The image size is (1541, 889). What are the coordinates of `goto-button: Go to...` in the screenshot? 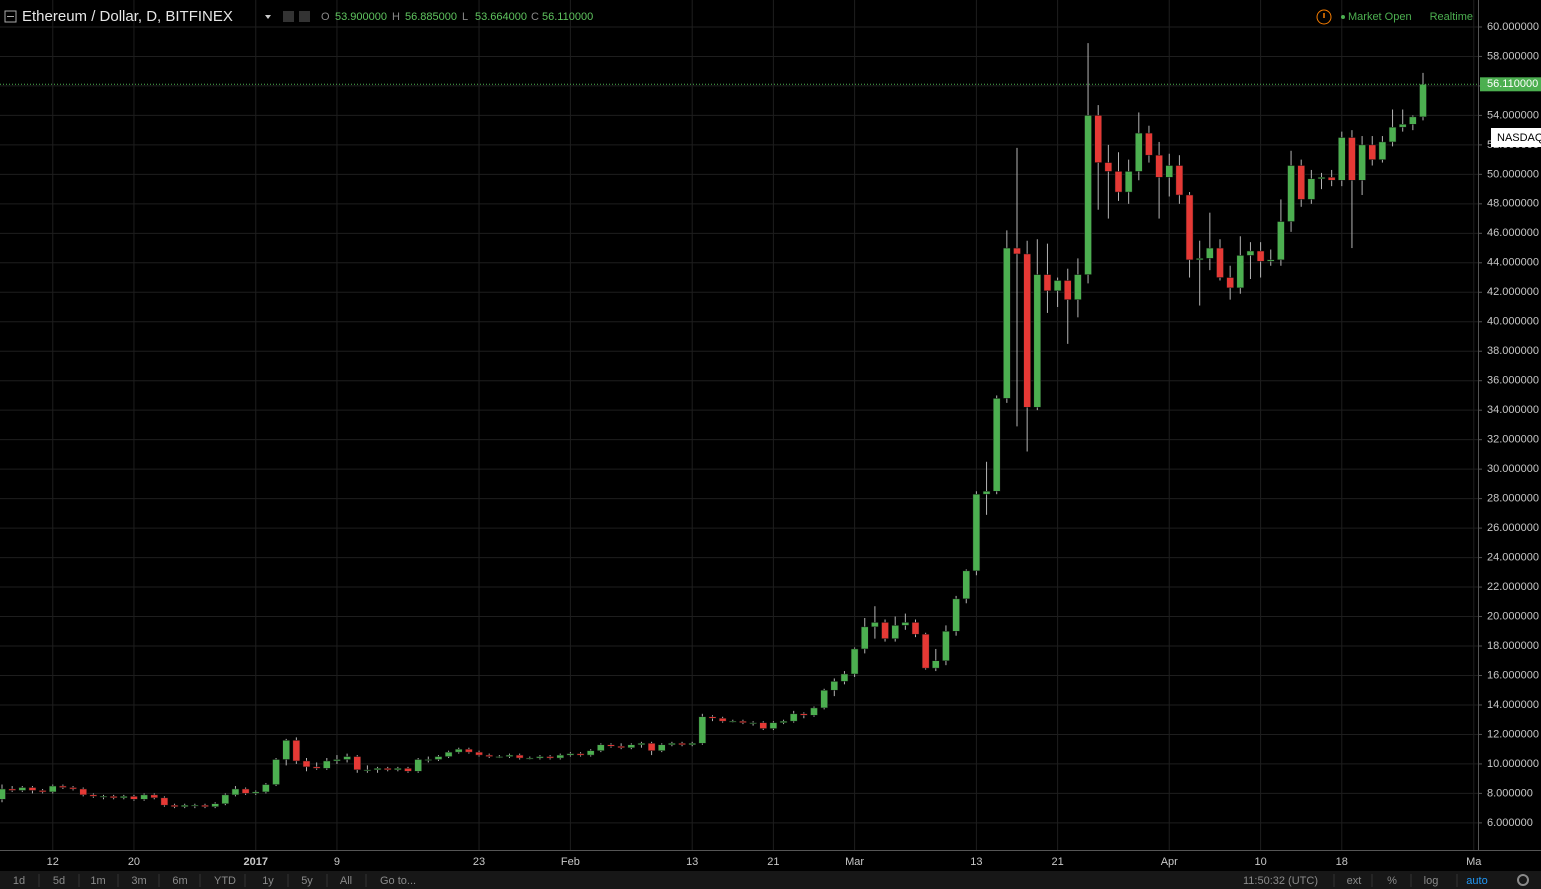 It's located at (398, 881).